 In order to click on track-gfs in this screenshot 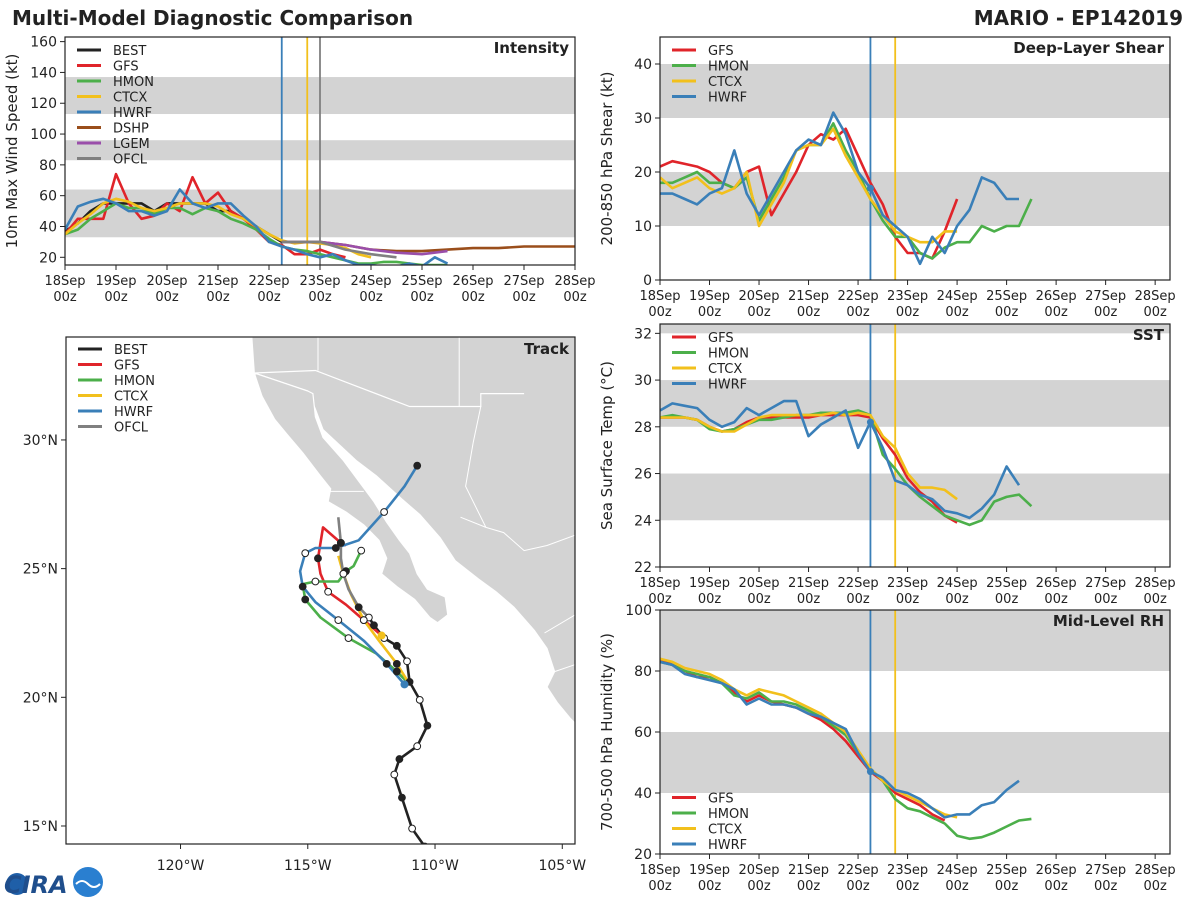, I will do `click(349, 581)`.